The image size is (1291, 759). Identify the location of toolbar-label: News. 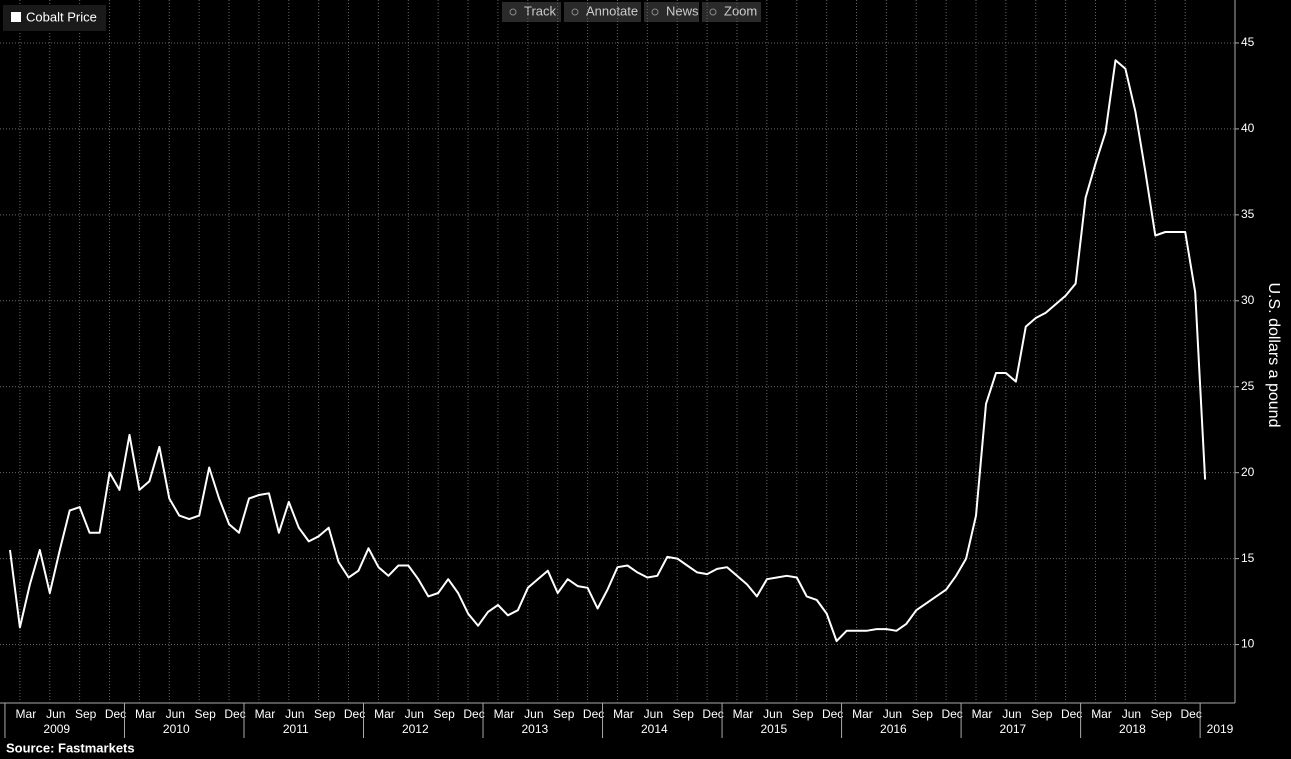
(682, 10).